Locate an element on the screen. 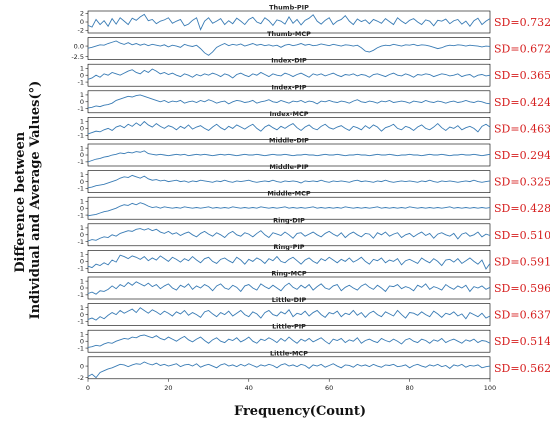 Image resolution: width=550 pixels, height=431 pixels. panel-middle-dip: Middle-DIP -101 SD=0.294 is located at coordinates (314, 152).